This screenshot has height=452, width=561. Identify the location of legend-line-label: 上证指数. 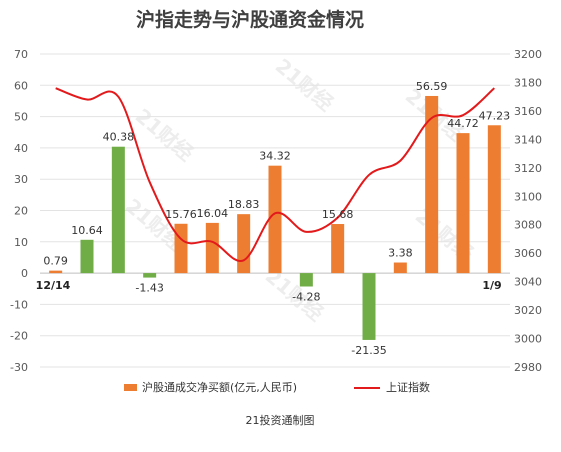
(408, 387).